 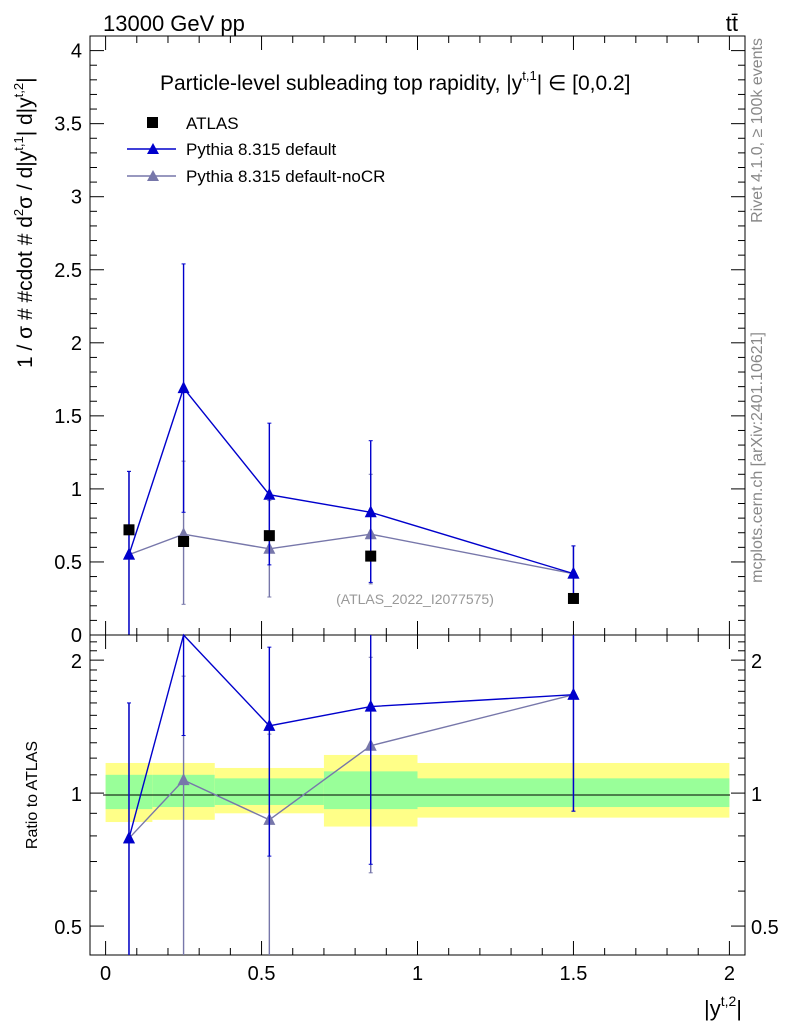 What do you see at coordinates (76, 52) in the screenshot?
I see `main-y-tick-label: 4` at bounding box center [76, 52].